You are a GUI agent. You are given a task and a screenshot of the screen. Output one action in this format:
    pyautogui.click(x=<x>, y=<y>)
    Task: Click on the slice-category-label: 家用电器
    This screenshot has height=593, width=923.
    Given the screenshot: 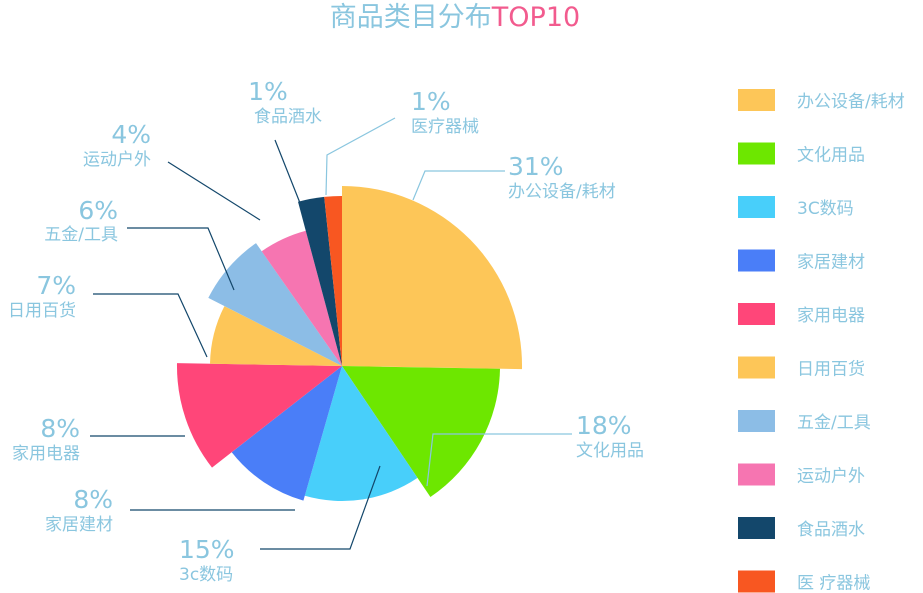 What is the action you would take?
    pyautogui.click(x=46, y=454)
    